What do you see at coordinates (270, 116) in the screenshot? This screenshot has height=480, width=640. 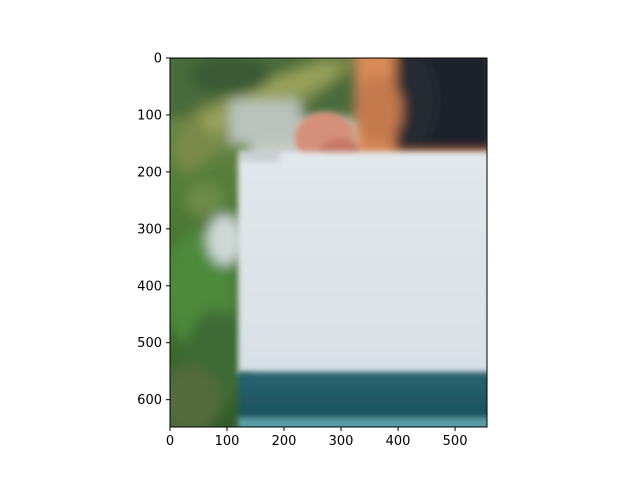 I see `tree-branch` at bounding box center [270, 116].